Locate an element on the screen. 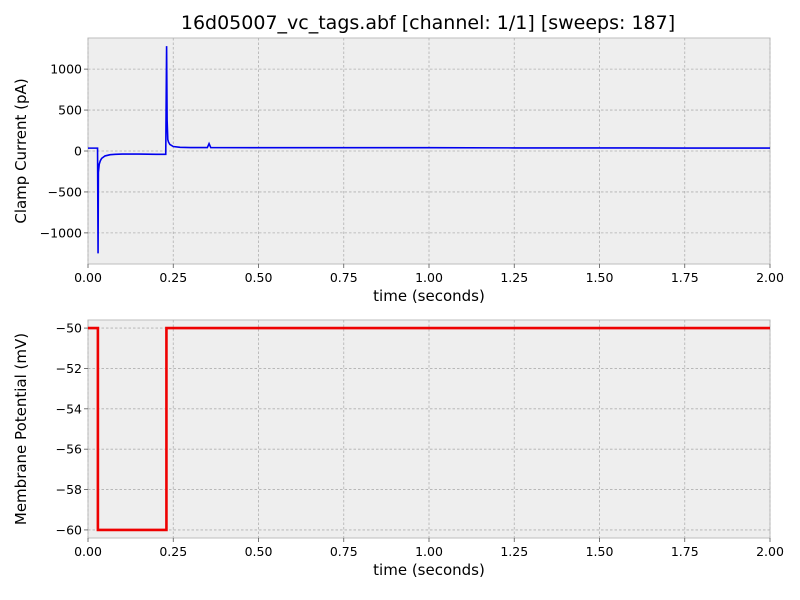 The width and height of the screenshot is (800, 600). y-tick-label: −56 is located at coordinates (69, 449).